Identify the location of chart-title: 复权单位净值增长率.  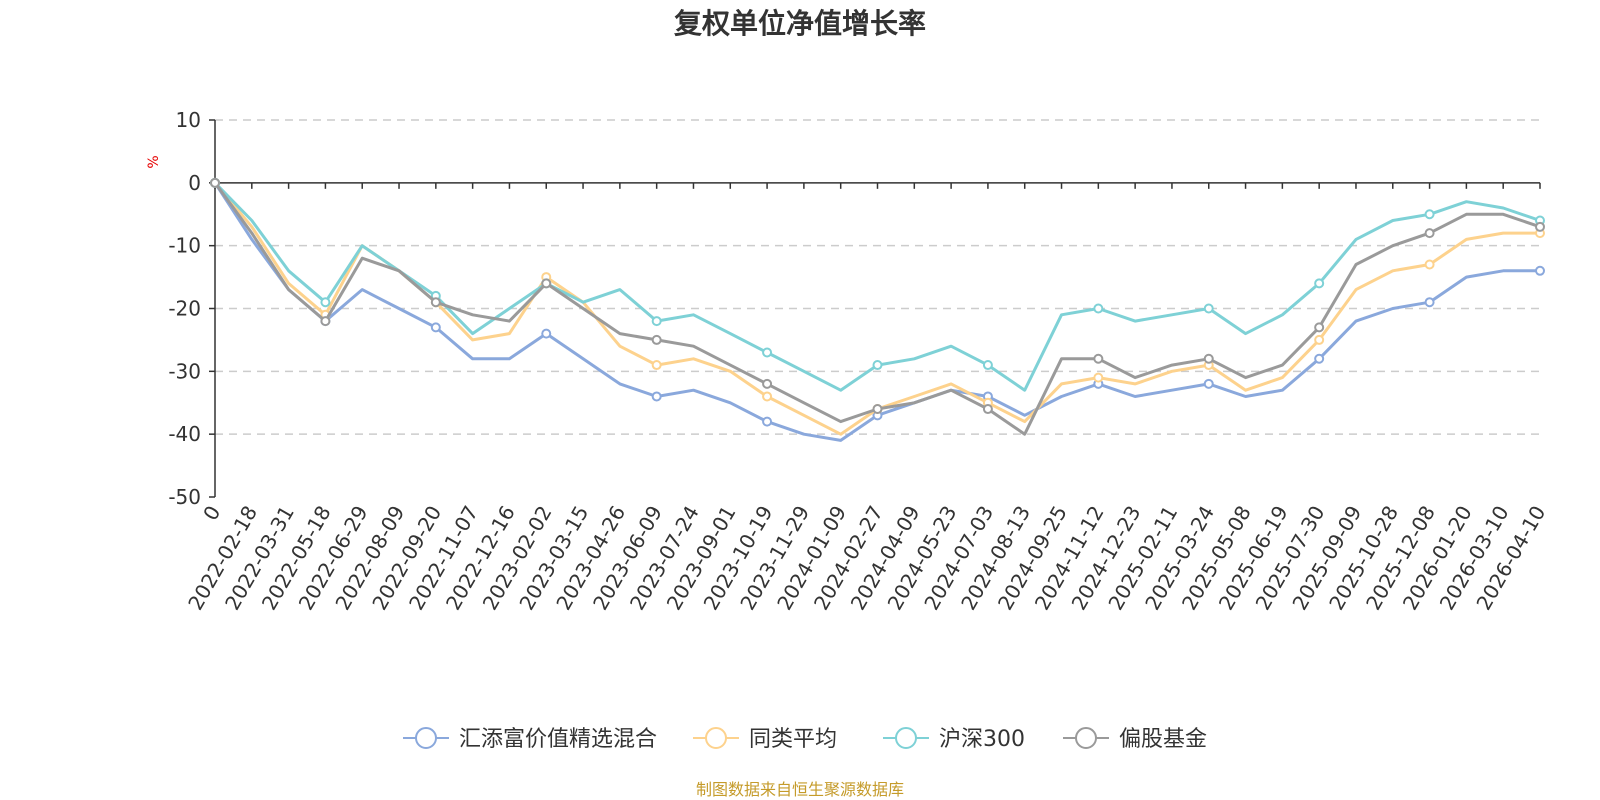
(800, 23).